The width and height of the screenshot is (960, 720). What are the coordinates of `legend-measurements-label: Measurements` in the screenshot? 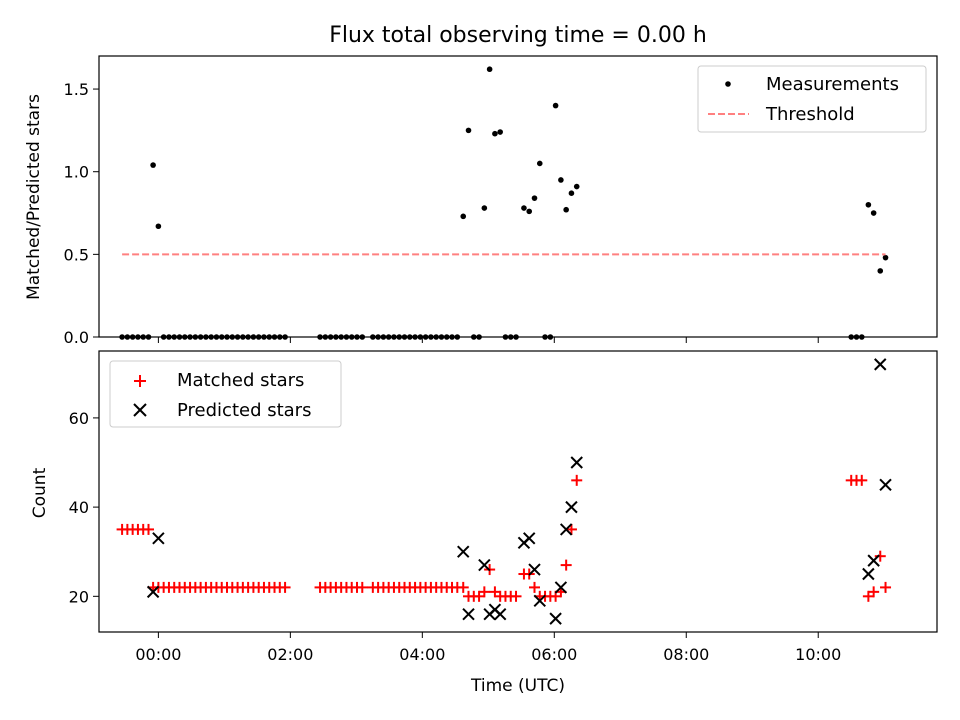 It's located at (832, 84).